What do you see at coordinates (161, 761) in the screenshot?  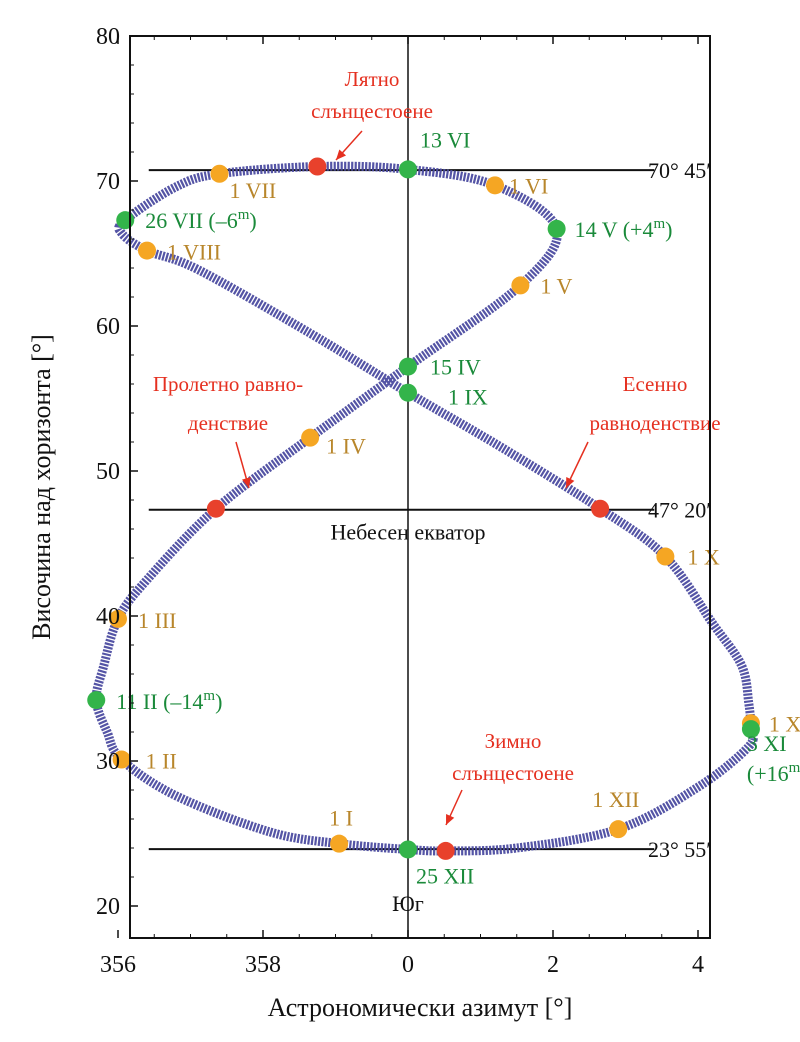 I see `point-label: 1 II` at bounding box center [161, 761].